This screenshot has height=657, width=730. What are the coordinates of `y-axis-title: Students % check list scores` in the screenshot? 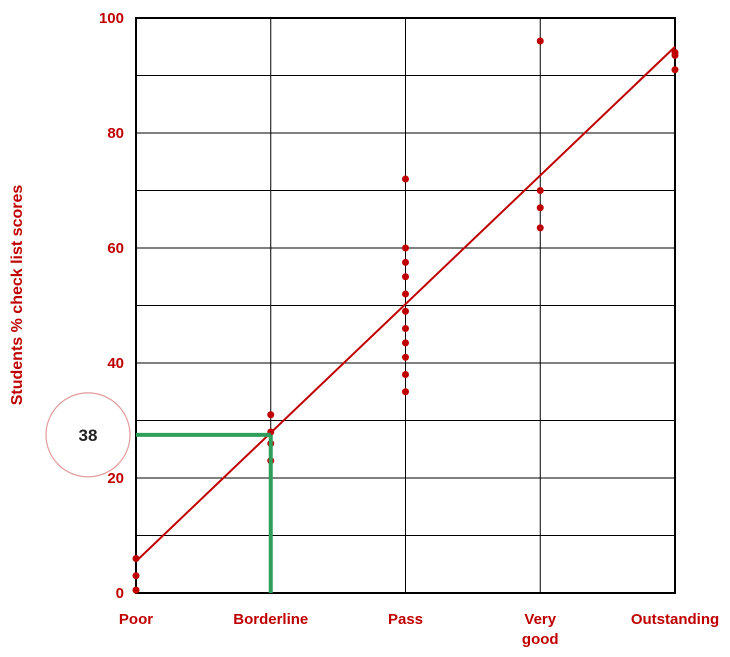 It's located at (17, 295).